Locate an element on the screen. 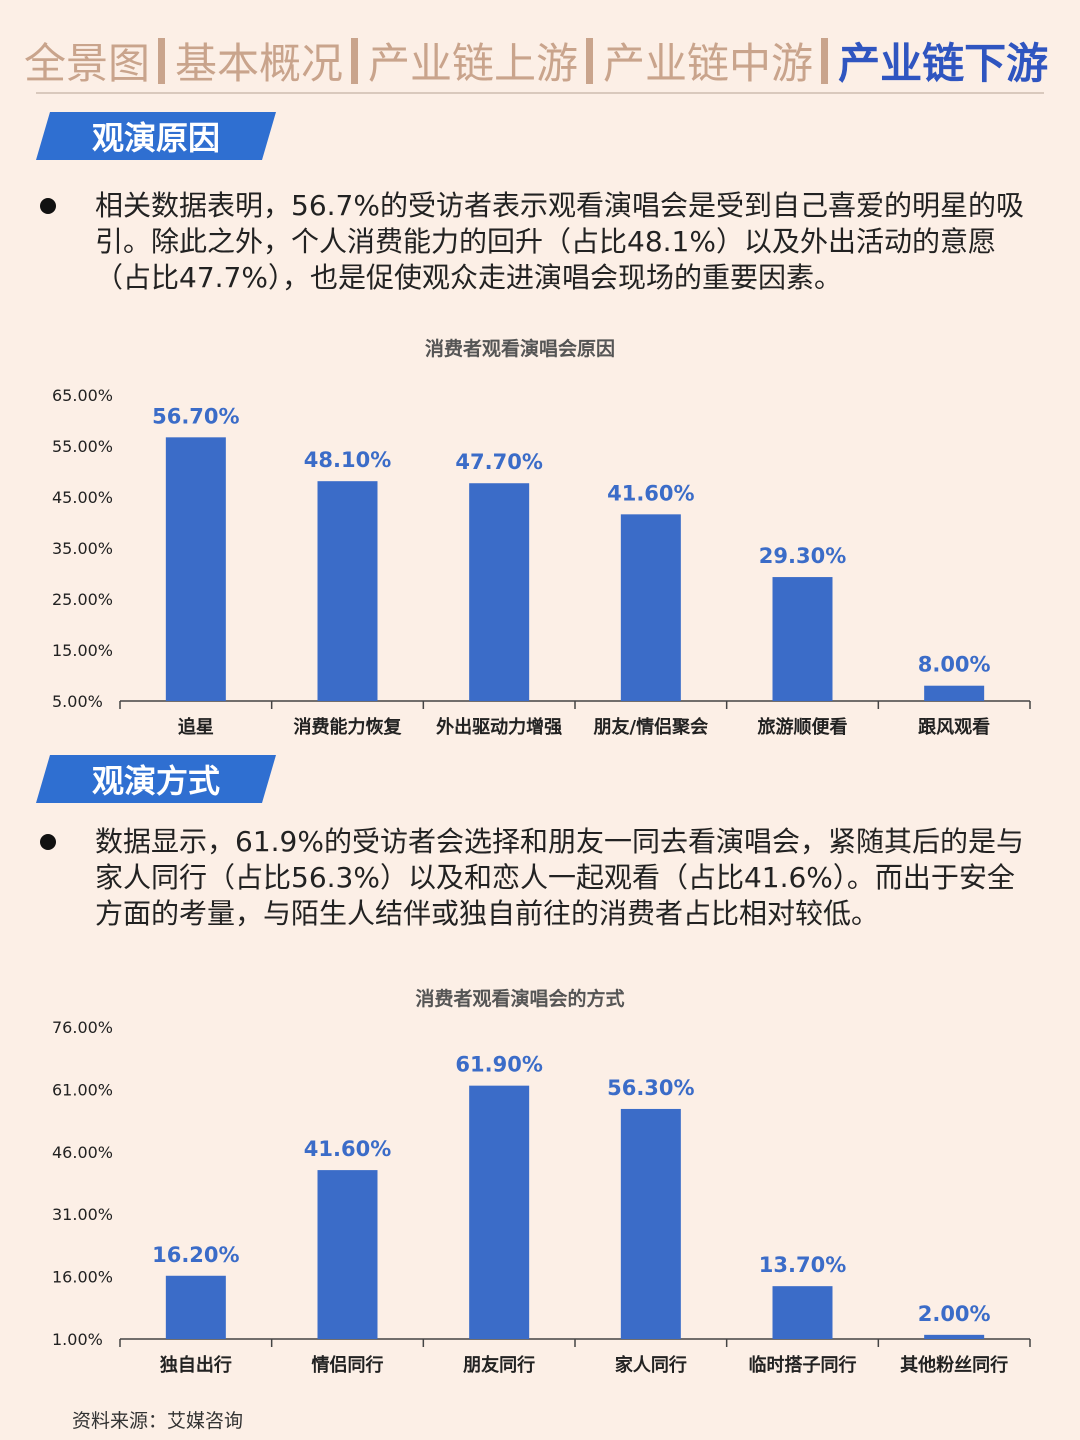 Image resolution: width=1080 pixels, height=1440 pixels. y-tick-label: 46.00% is located at coordinates (82, 1152).